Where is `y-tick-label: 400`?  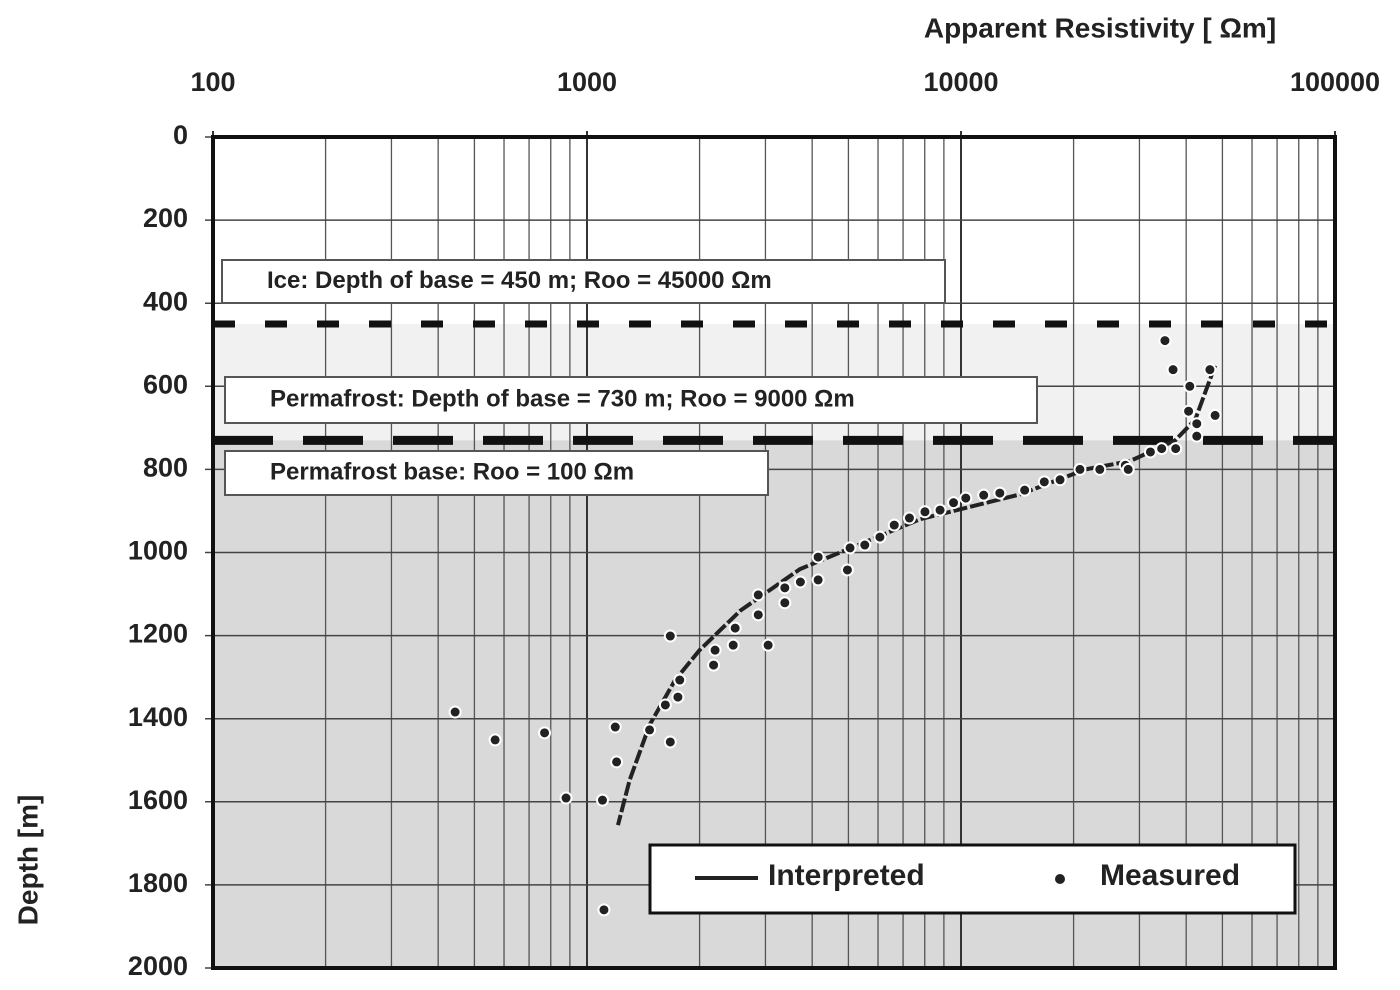 y-tick-label: 400 is located at coordinates (165, 301).